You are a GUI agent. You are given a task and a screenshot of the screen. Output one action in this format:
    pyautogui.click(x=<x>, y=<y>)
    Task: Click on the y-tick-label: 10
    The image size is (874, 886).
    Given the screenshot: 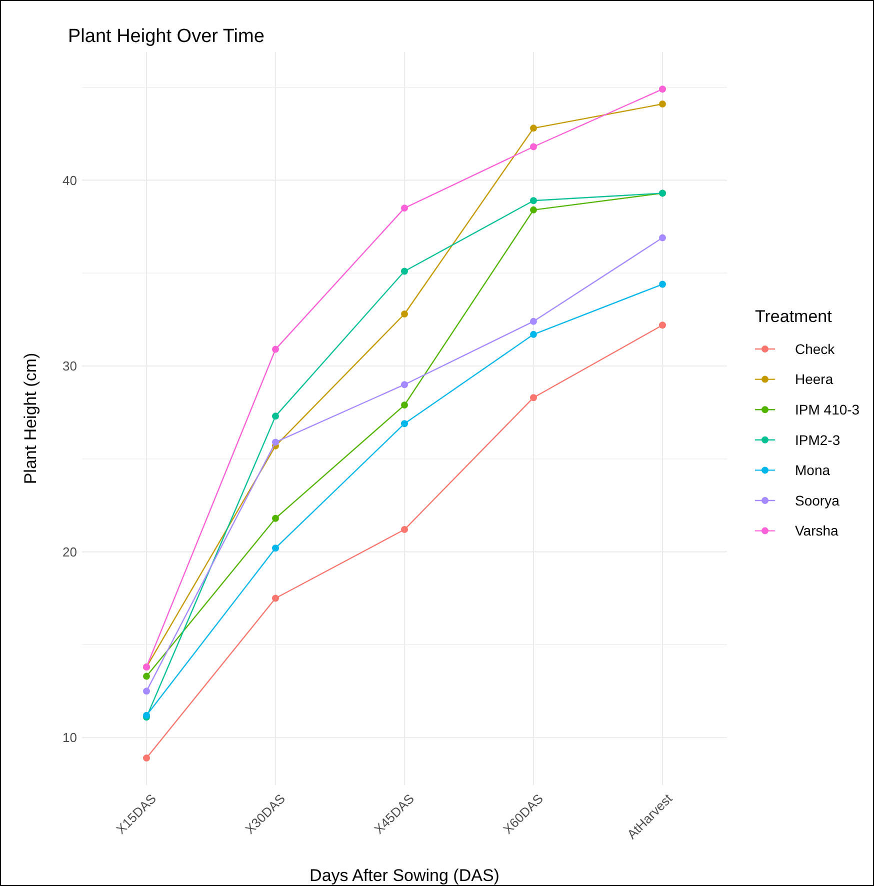 What is the action you would take?
    pyautogui.click(x=69, y=738)
    